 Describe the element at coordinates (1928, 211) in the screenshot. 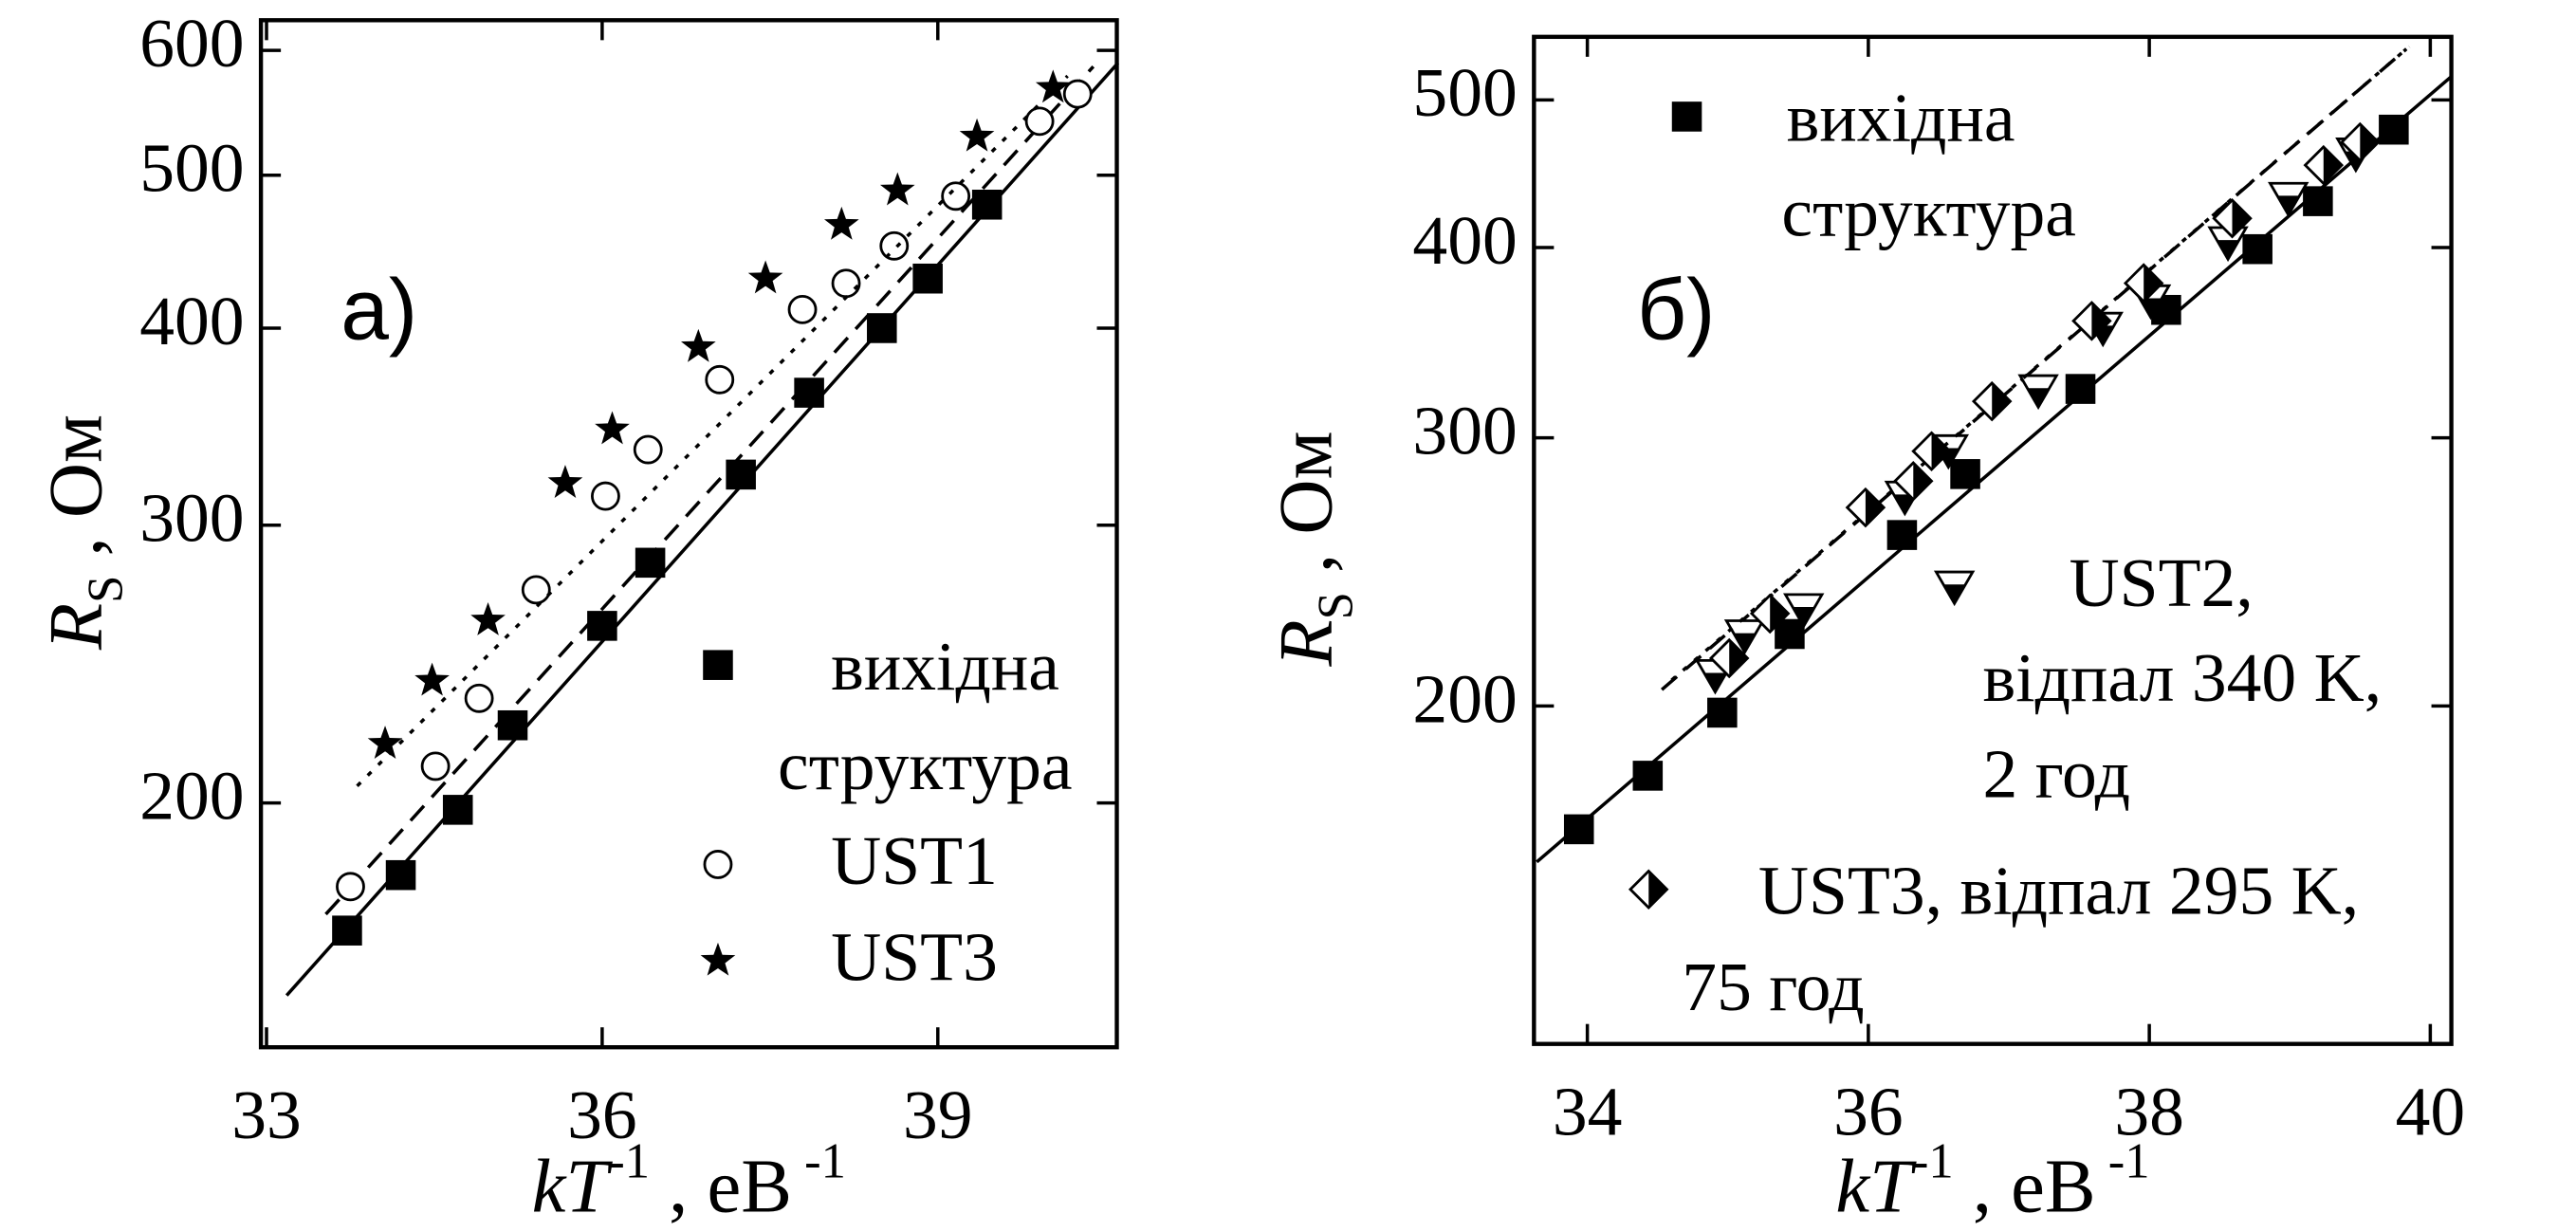

I see `legend-label: структура` at that location.